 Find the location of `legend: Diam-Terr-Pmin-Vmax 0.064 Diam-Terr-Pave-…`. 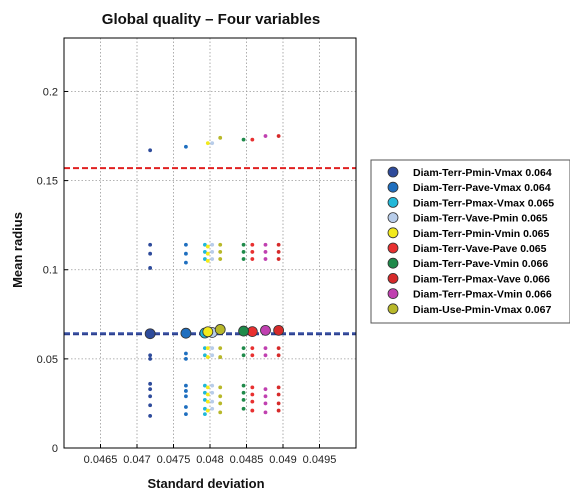

legend: Diam-Terr-Pmin-Vmax 0.064 Diam-Terr-Pave-… is located at coordinates (470, 241).